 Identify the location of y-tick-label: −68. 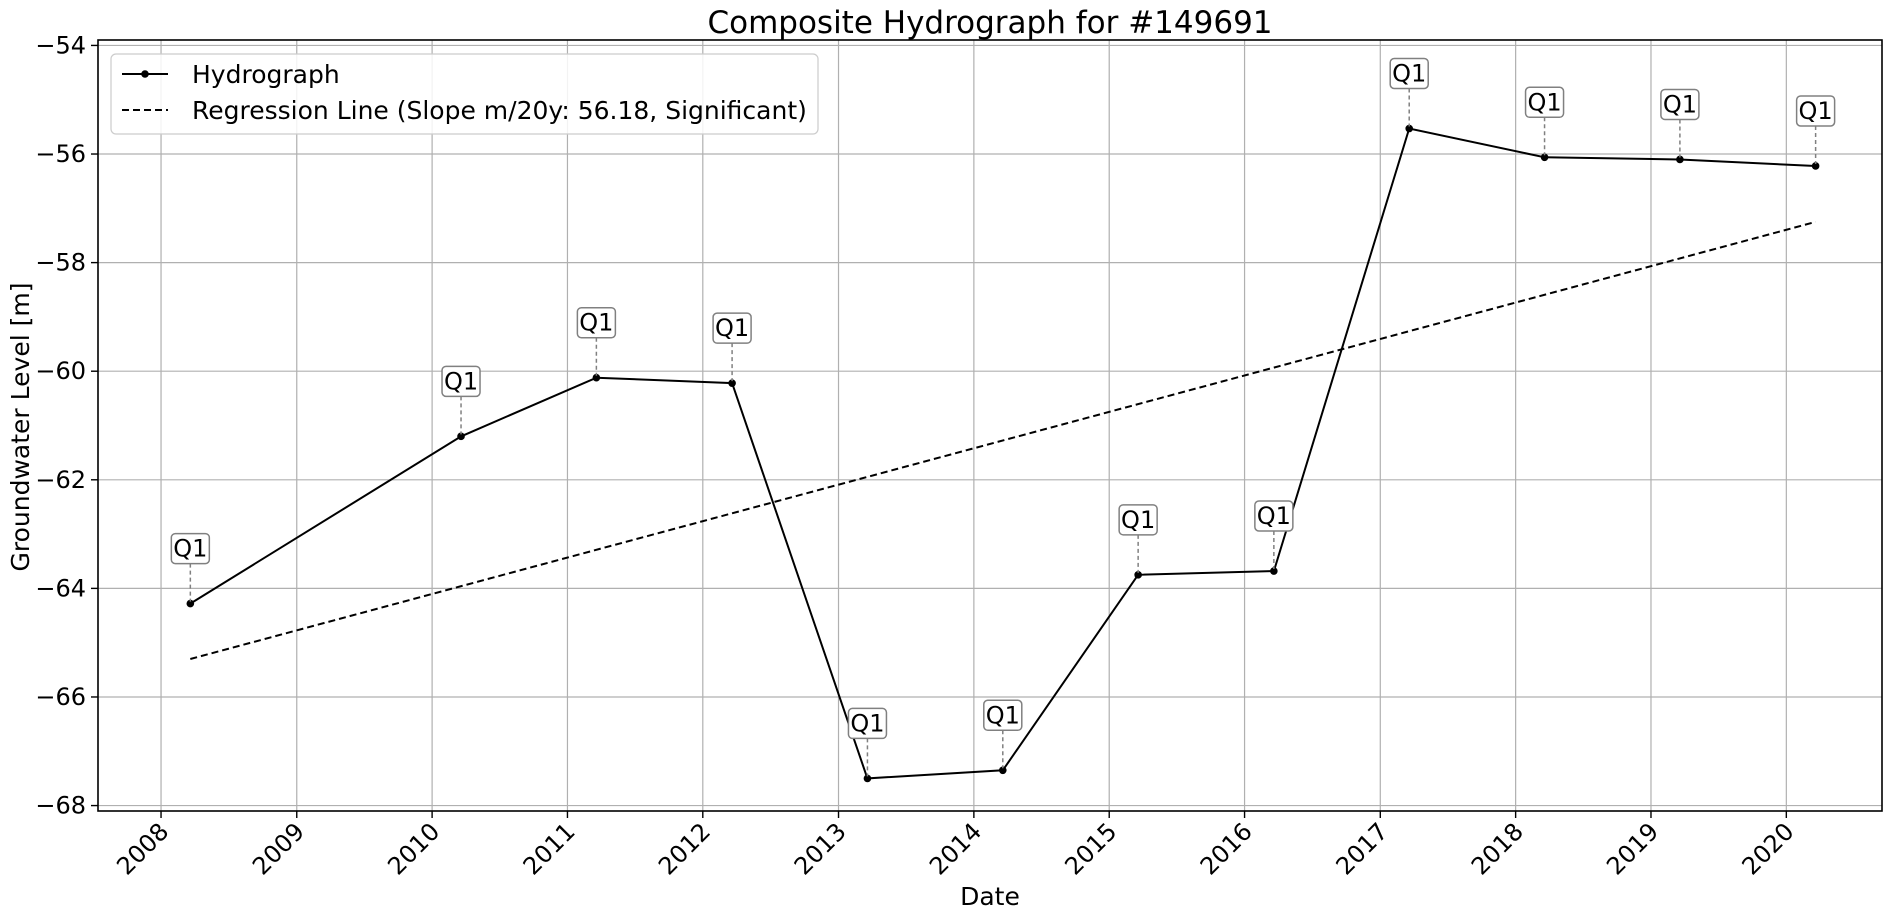
(60, 806).